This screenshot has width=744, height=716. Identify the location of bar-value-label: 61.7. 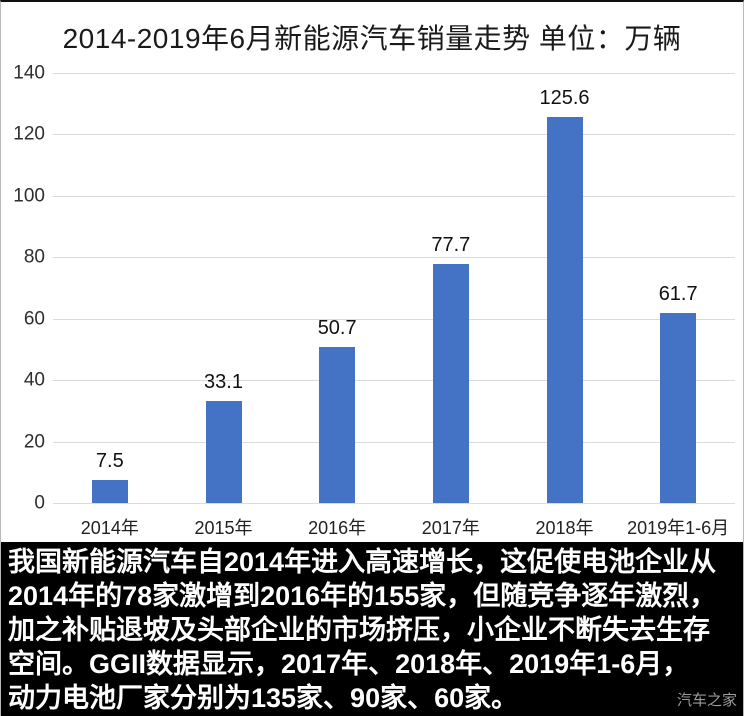
(678, 294).